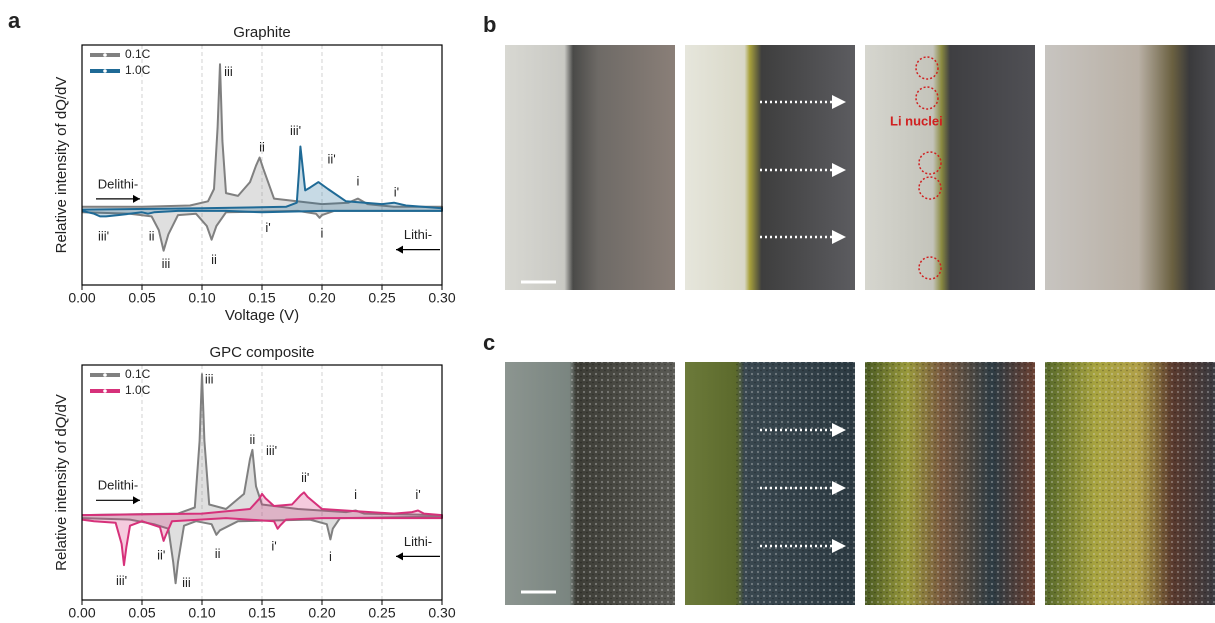 The height and width of the screenshot is (623, 1215). What do you see at coordinates (261, 352) in the screenshot?
I see `chart-title: GPC composite` at bounding box center [261, 352].